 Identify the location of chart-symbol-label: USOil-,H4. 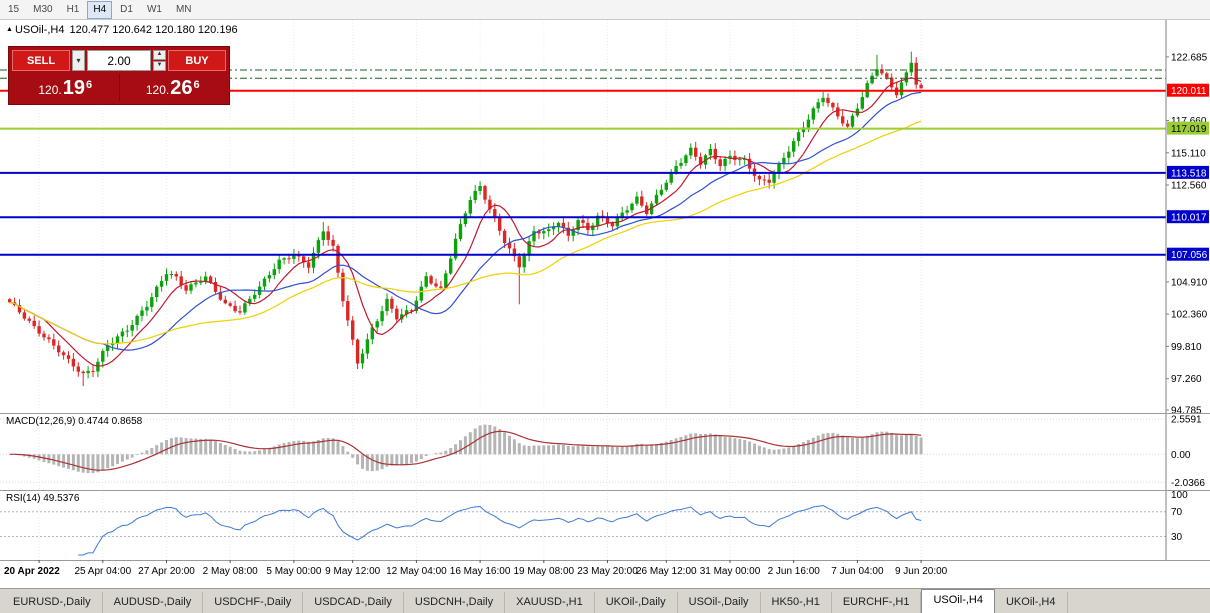
(39, 30).